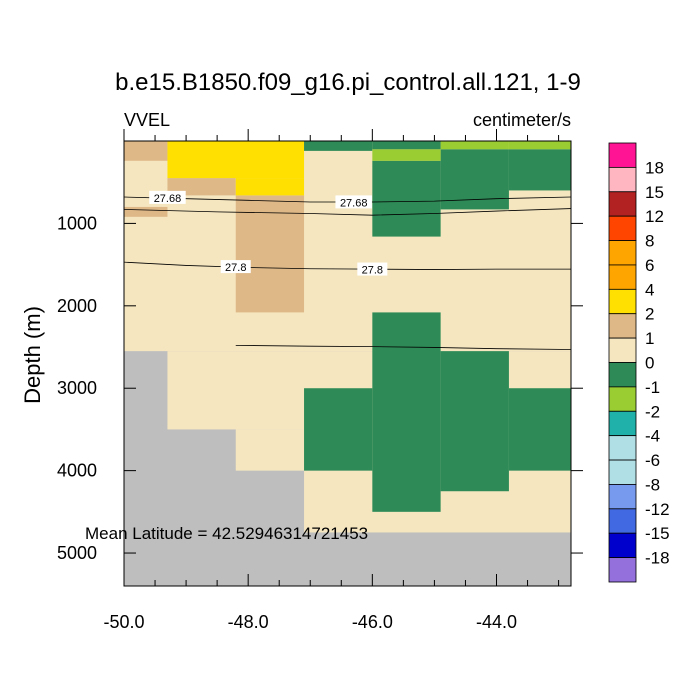 The image size is (700, 700). What do you see at coordinates (77, 553) in the screenshot?
I see `y-tick-label-4: 5000` at bounding box center [77, 553].